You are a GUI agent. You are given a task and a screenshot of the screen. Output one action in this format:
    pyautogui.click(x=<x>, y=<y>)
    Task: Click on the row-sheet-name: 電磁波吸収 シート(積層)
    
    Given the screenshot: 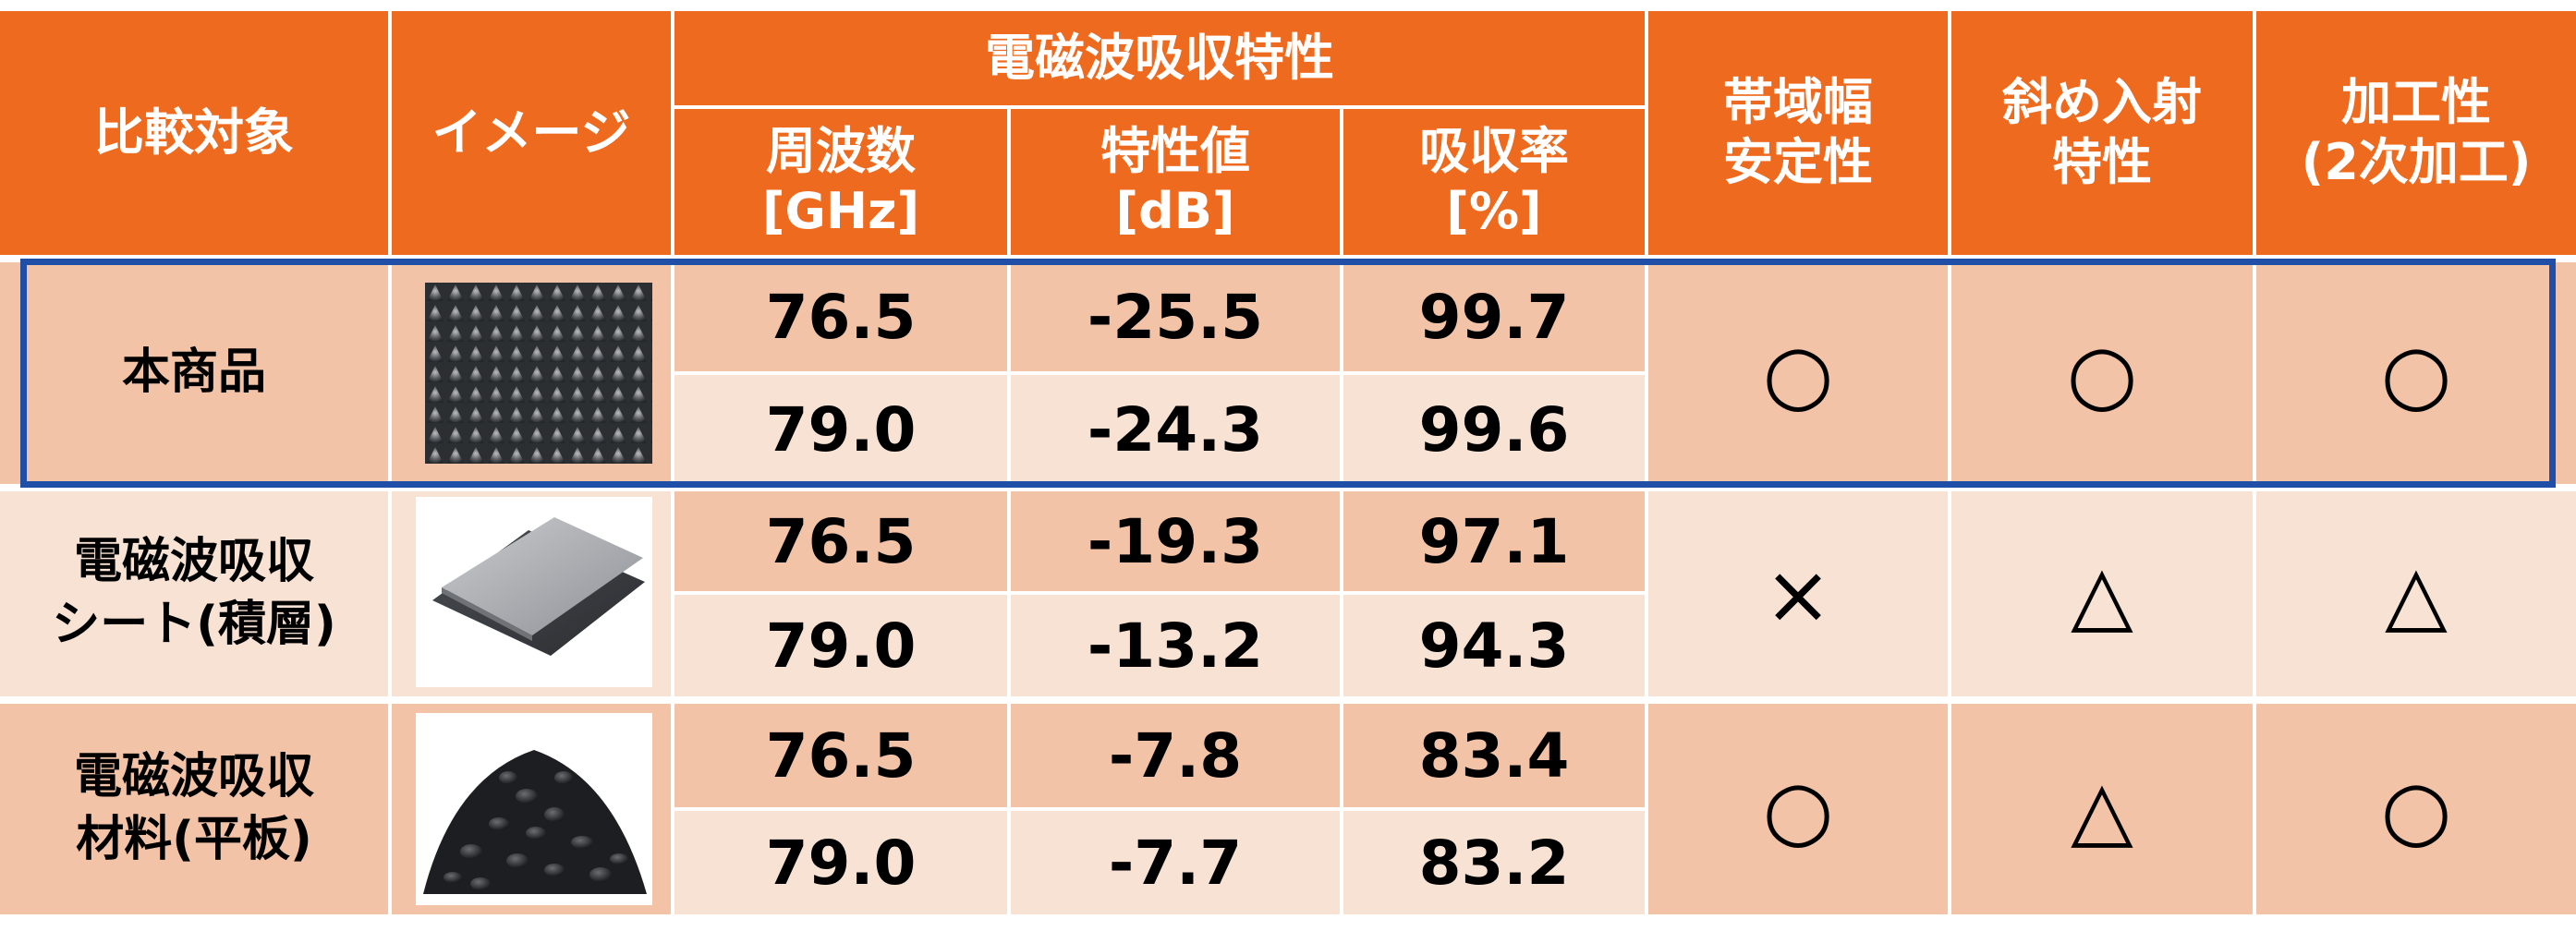 What is the action you would take?
    pyautogui.click(x=194, y=593)
    